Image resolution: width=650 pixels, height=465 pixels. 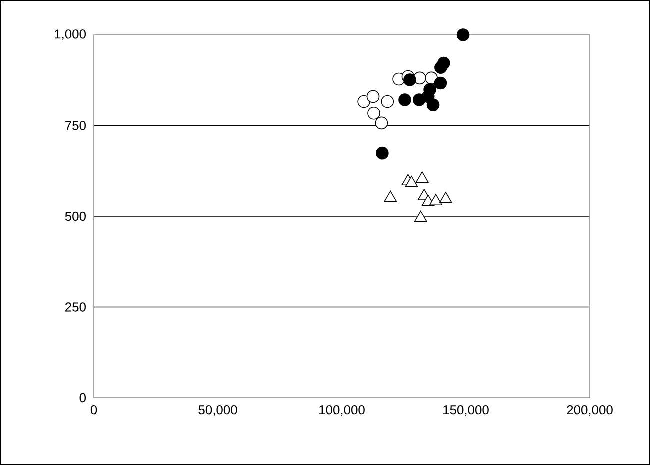 I want to click on y-tick-label: 1,000, so click(x=70, y=35).